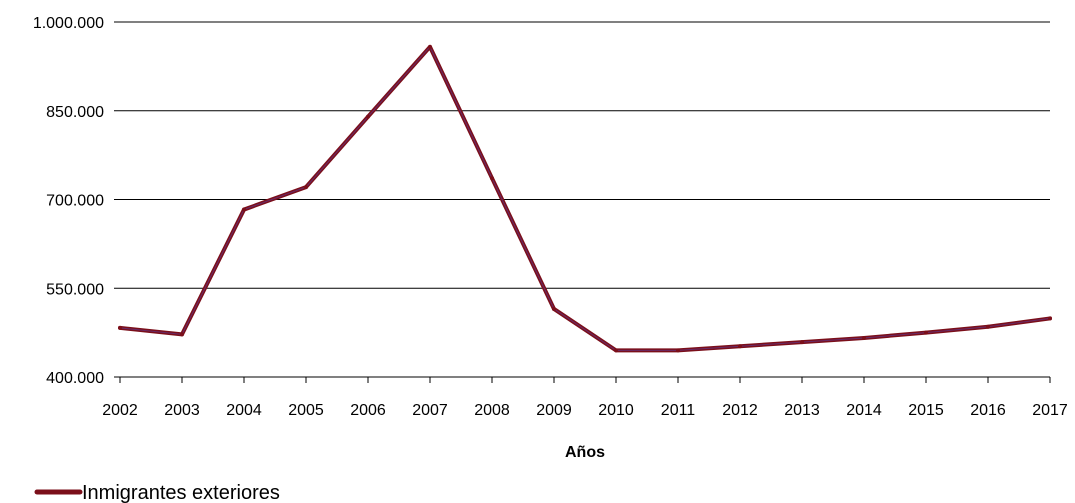 The image size is (1075, 503). Describe the element at coordinates (554, 410) in the screenshot. I see `x-tick-label: 2009` at that location.